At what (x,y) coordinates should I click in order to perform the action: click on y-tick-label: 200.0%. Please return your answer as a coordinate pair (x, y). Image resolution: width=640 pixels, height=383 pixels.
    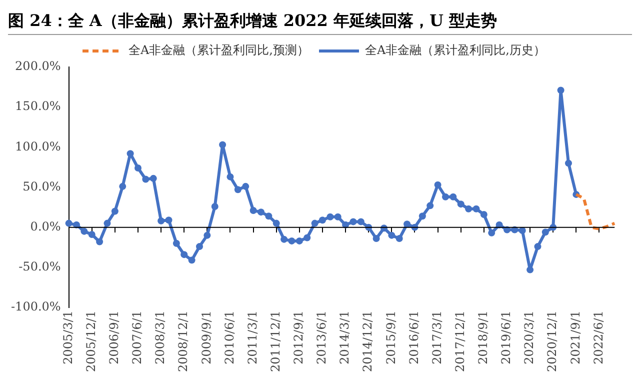
    Looking at the image, I should click on (38, 66).